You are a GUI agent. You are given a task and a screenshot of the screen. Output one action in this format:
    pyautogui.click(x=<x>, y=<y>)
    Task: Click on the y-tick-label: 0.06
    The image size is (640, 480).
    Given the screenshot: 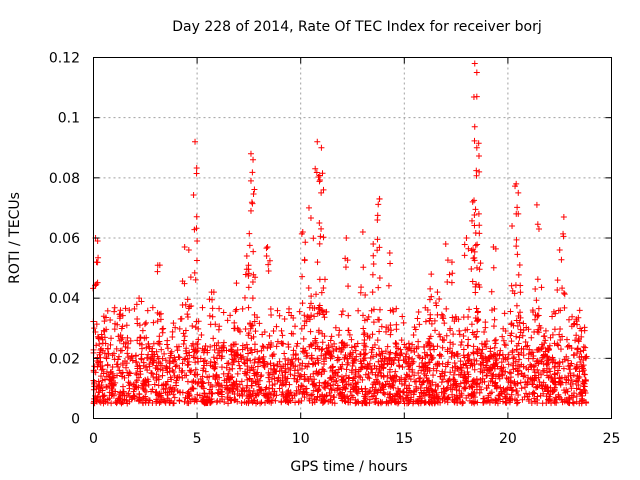 What is the action you would take?
    pyautogui.click(x=64, y=239)
    